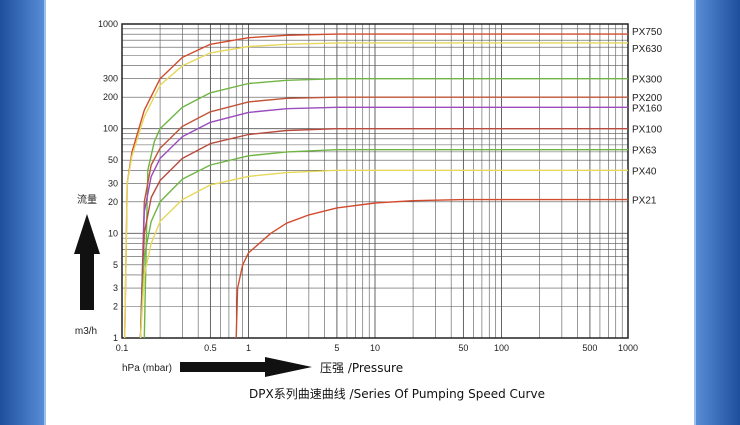  I want to click on y-tick-label: 200, so click(110, 97).